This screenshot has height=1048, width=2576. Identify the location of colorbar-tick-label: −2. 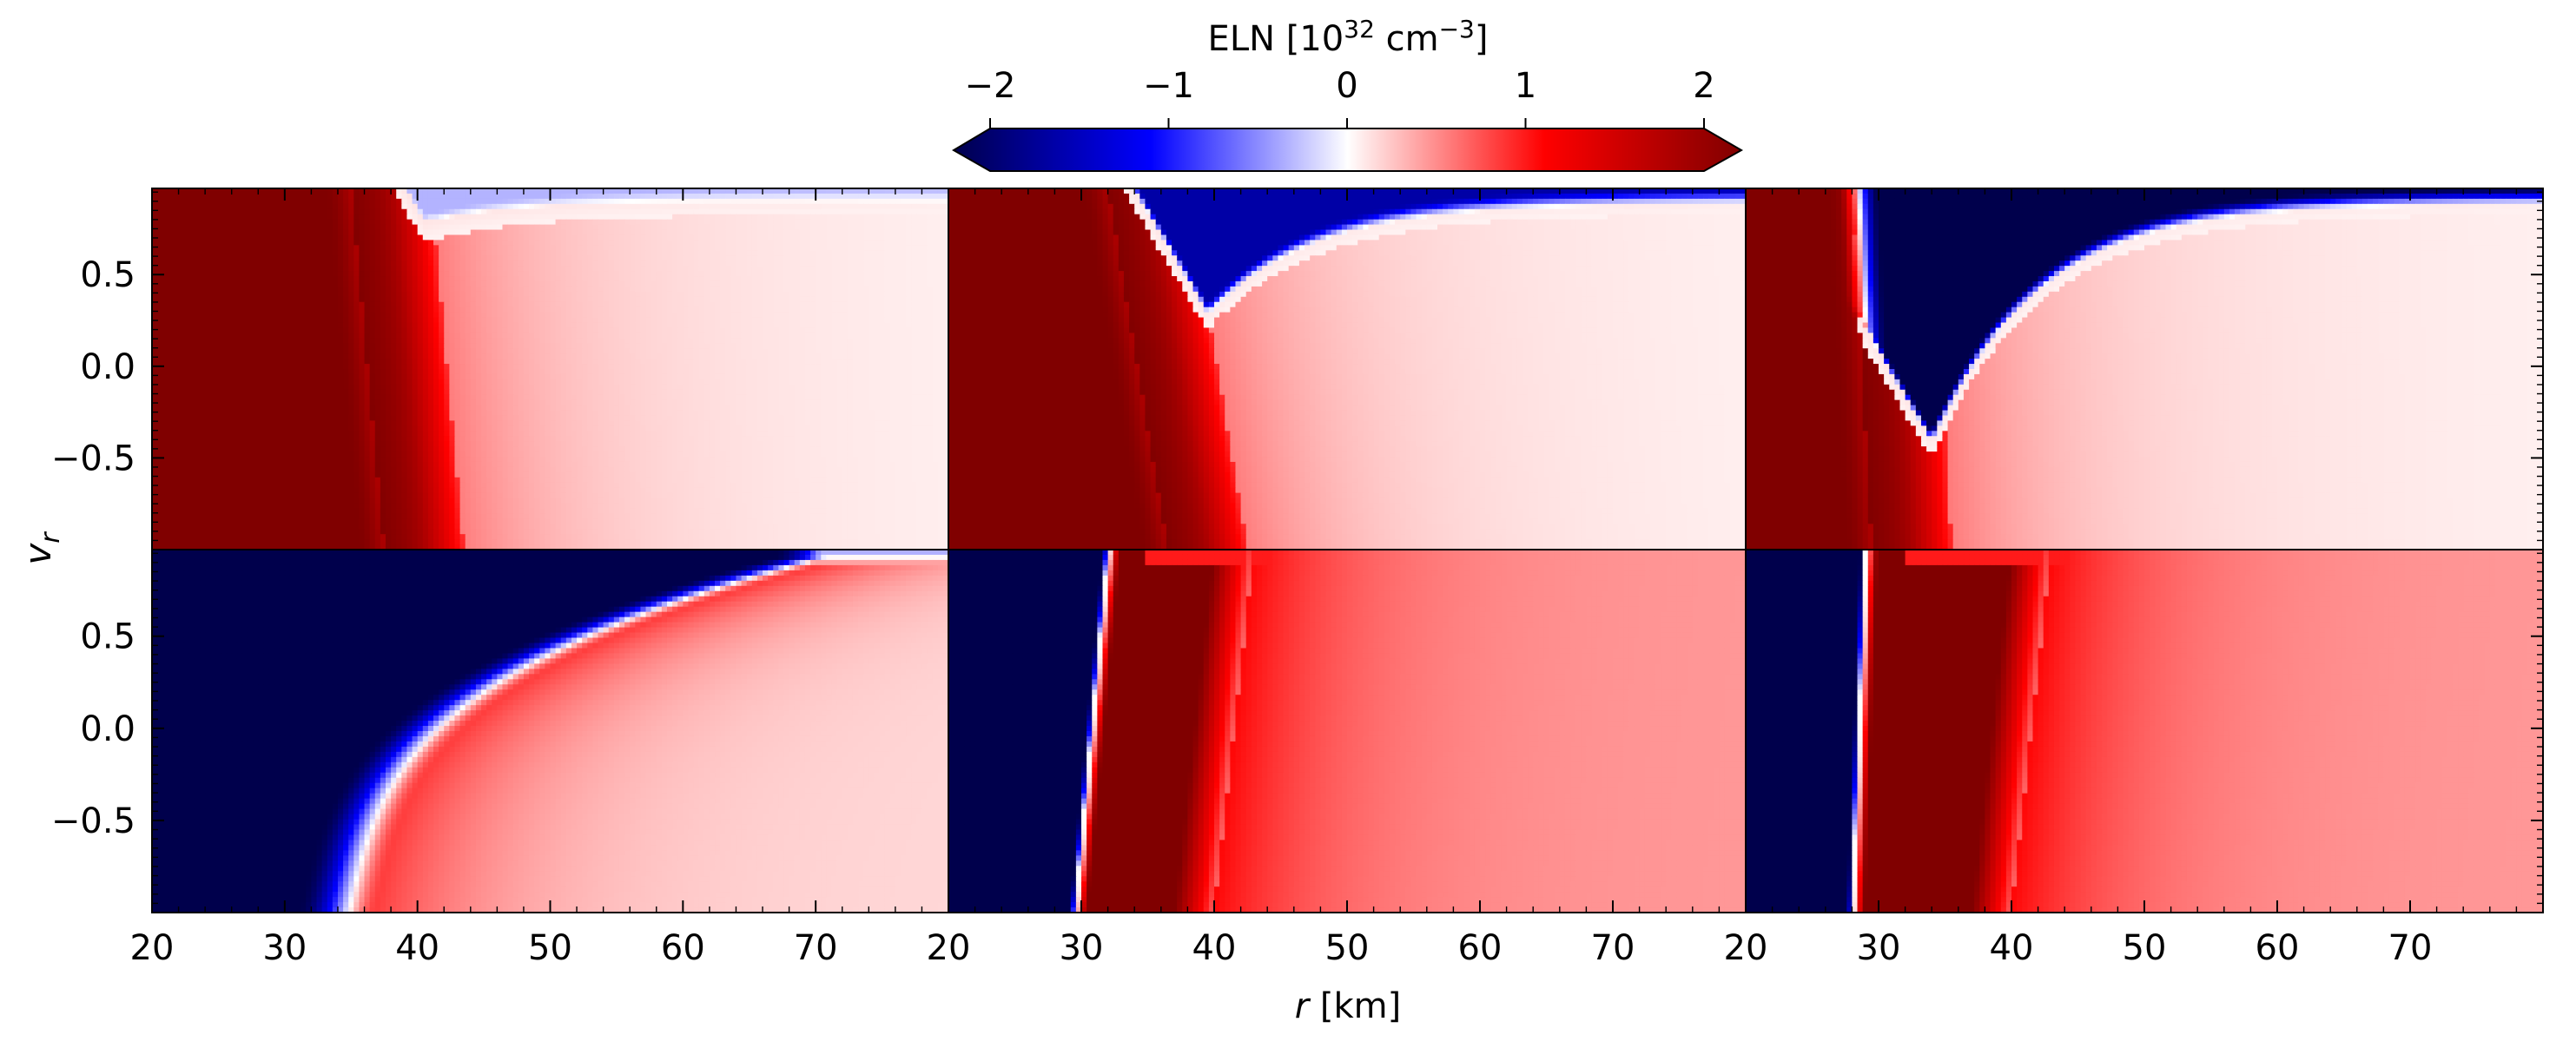
(990, 86).